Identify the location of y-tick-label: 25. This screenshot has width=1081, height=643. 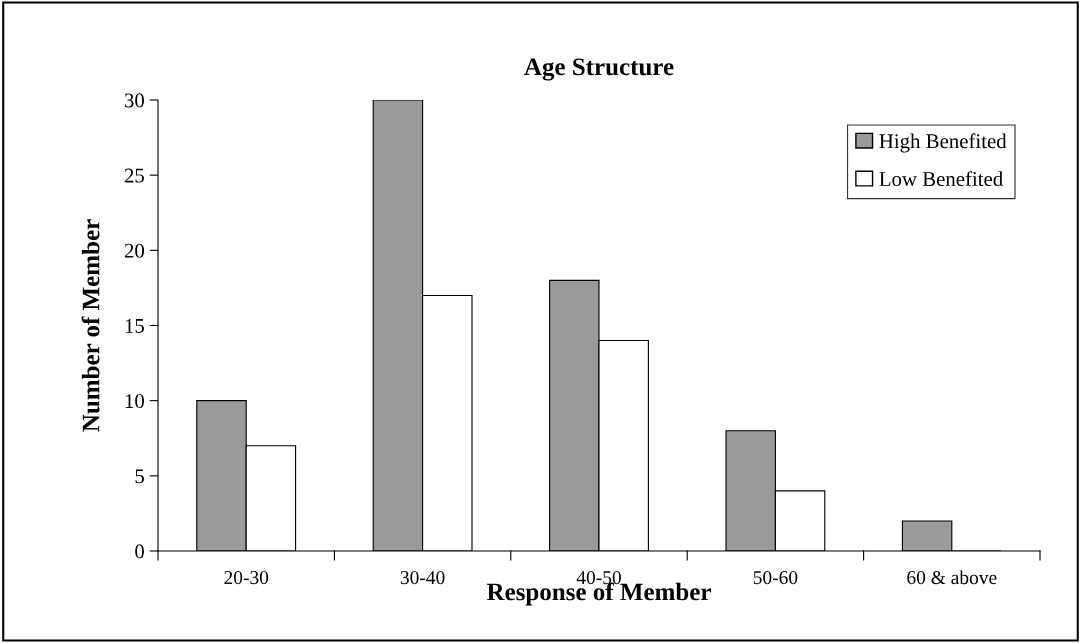
(134, 175).